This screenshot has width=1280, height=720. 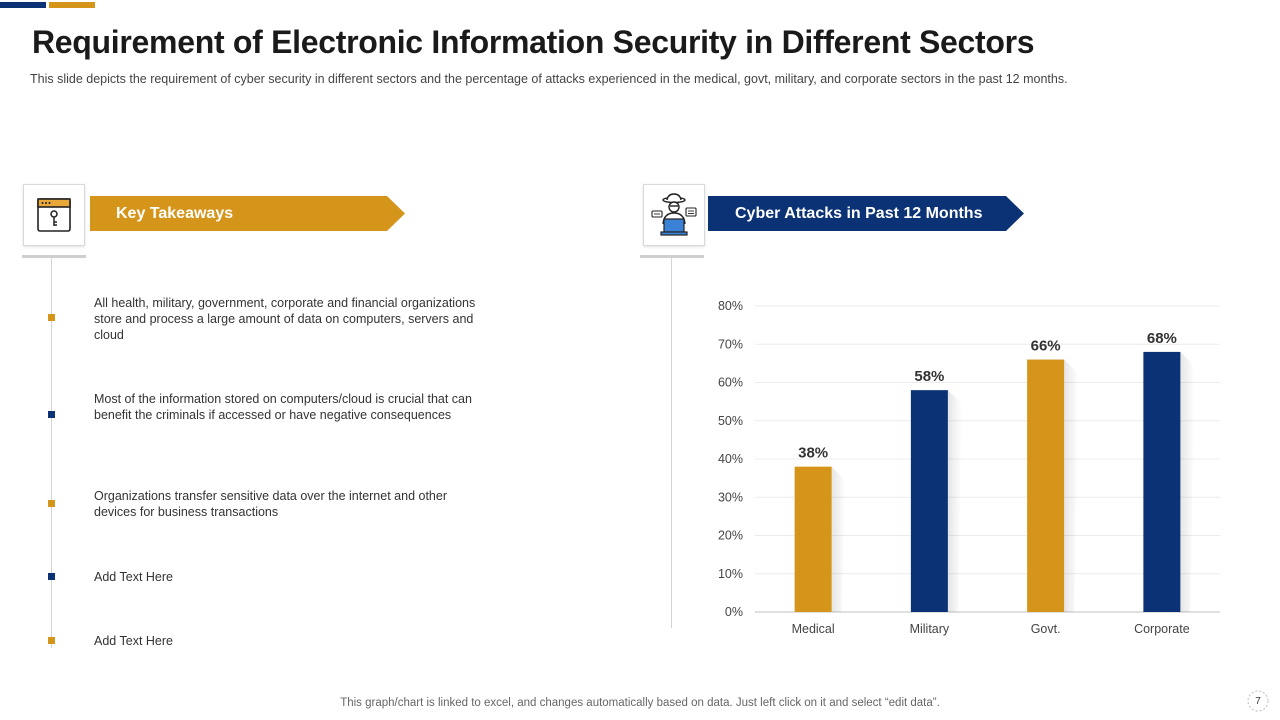 What do you see at coordinates (1046, 346) in the screenshot?
I see `chart-data-label: 66%` at bounding box center [1046, 346].